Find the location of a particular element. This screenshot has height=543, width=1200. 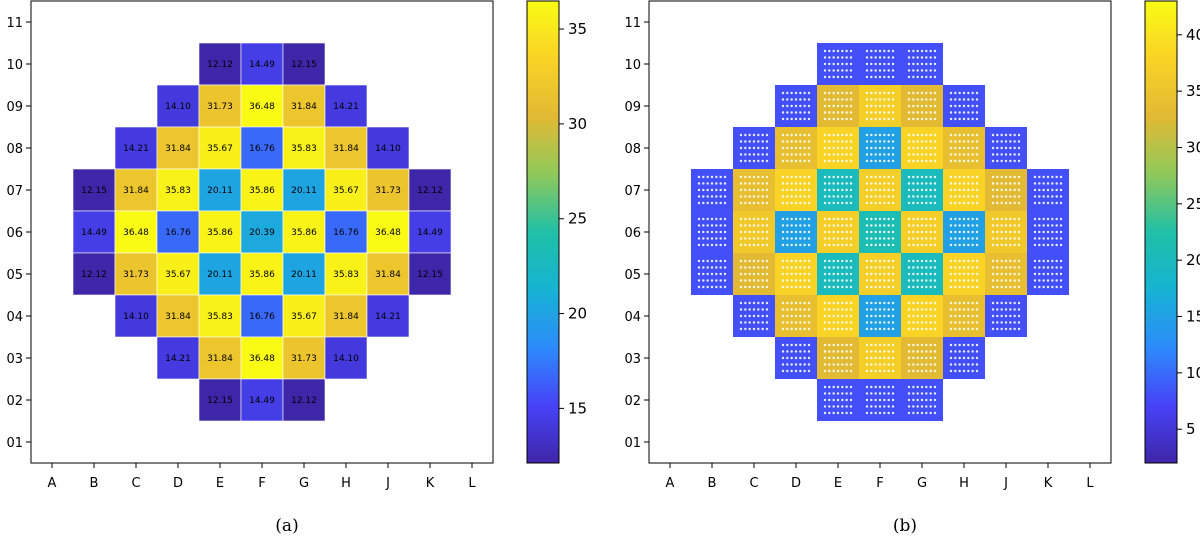

cell-value-label: 36.48 is located at coordinates (388, 233).